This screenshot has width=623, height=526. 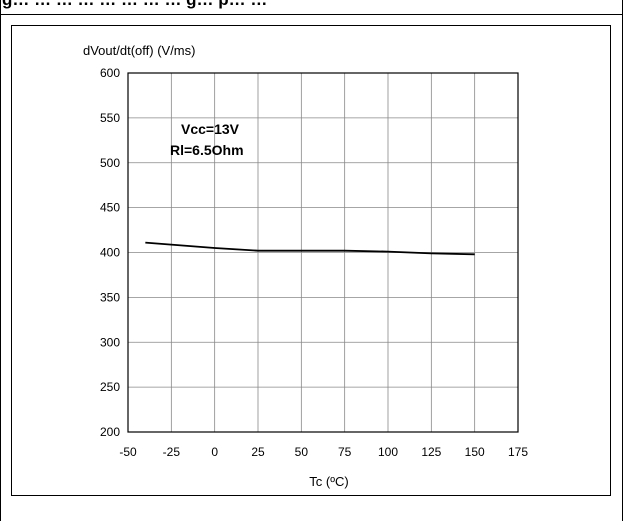 What do you see at coordinates (345, 452) in the screenshot?
I see `x-tick-label: 75` at bounding box center [345, 452].